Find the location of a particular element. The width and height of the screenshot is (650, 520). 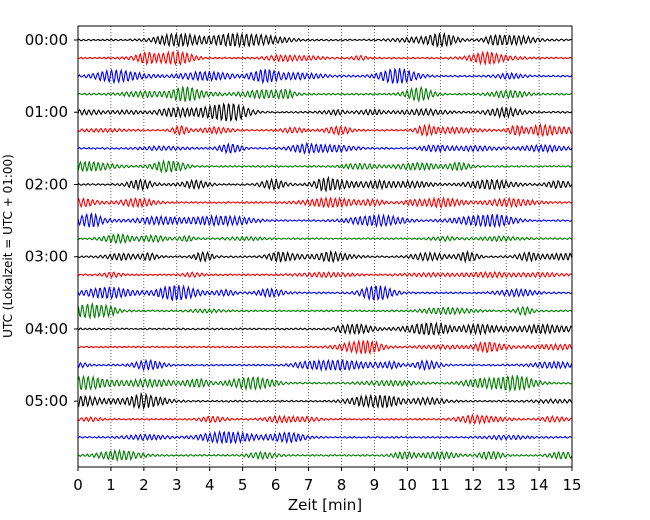

x-tick-label: 15 is located at coordinates (571, 485).